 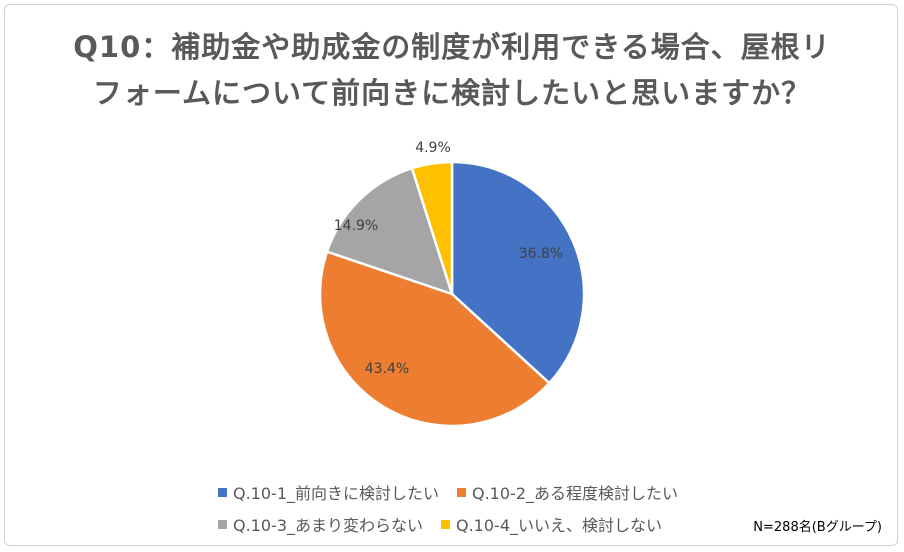 I want to click on legend-item-2: Q.10-2_ある程度検討したい, so click(x=567, y=492).